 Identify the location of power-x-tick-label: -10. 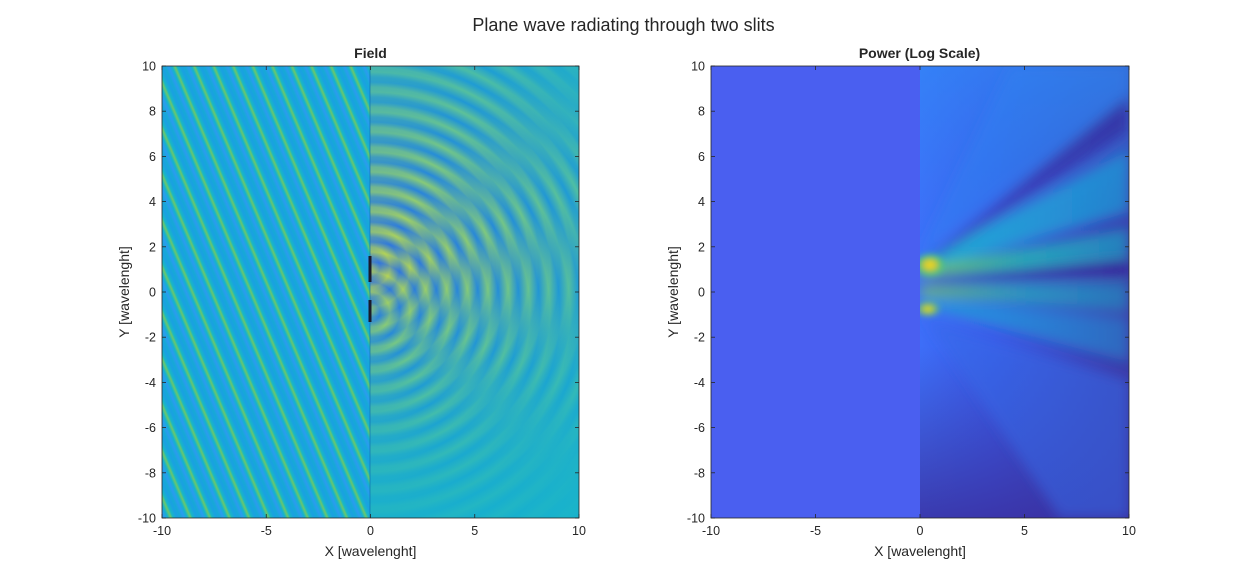
(711, 531).